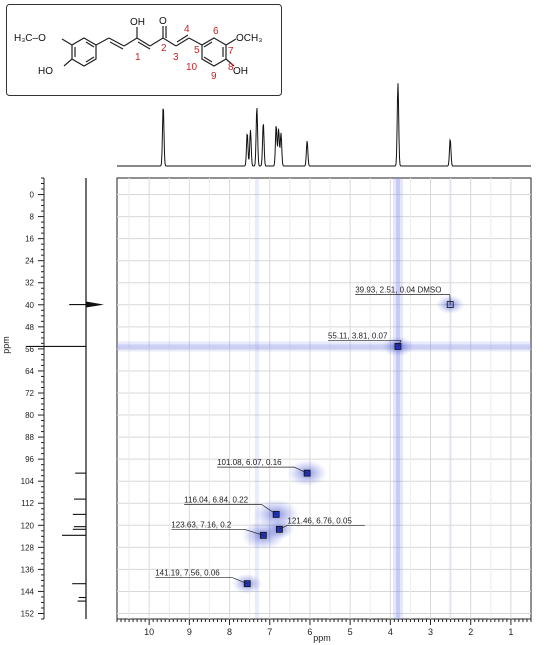  What do you see at coordinates (30, 38) in the screenshot?
I see `methoxy-left-label: H₃C–O` at bounding box center [30, 38].